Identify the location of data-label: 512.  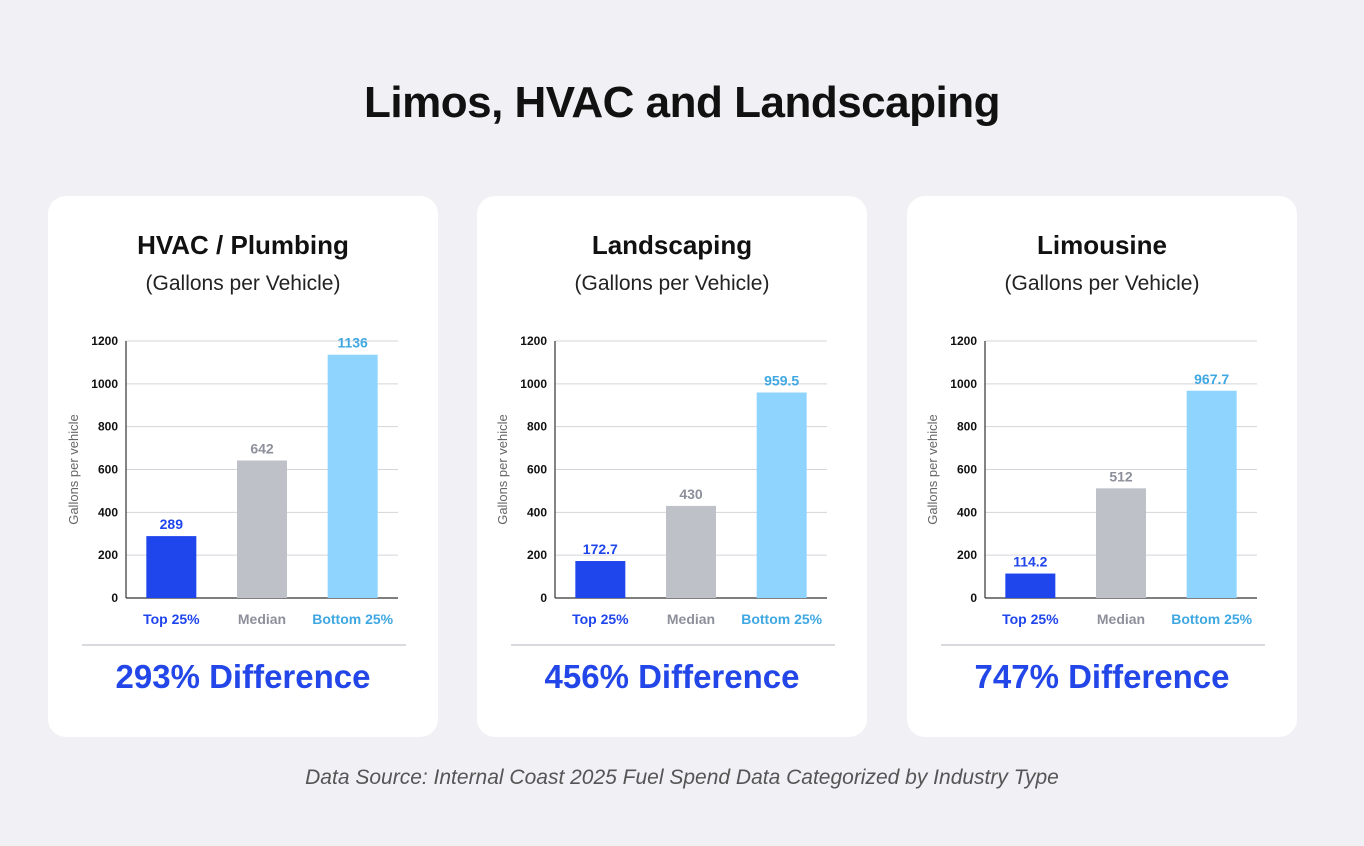
(1121, 476).